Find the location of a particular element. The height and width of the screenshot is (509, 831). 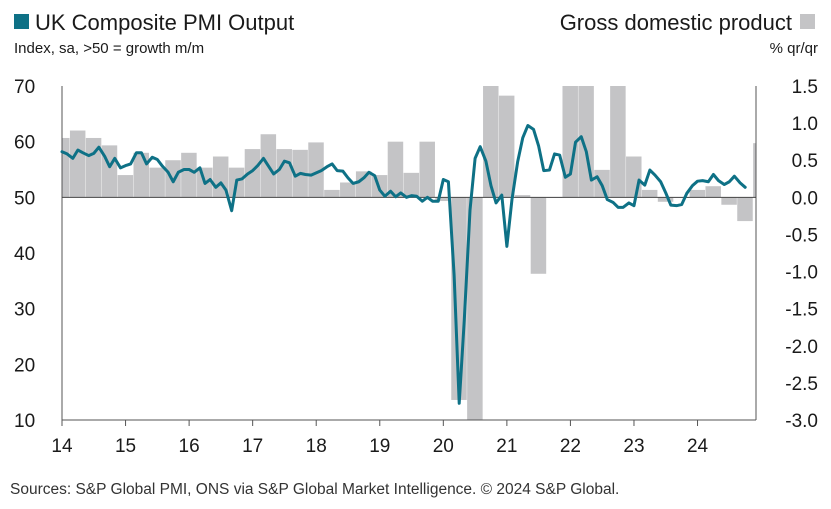

right-tick-label: -2.0 is located at coordinates (801, 347).